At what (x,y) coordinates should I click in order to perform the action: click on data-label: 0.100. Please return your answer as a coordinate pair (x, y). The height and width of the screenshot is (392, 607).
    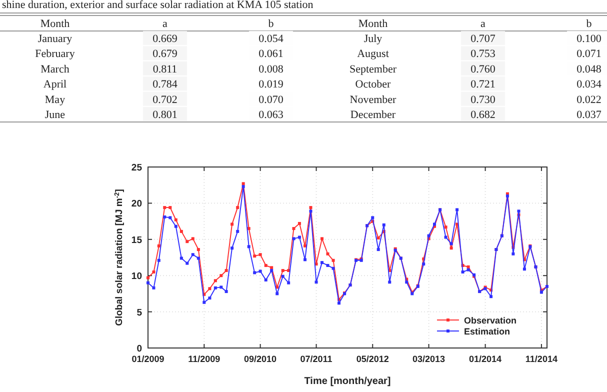
    Looking at the image, I should click on (589, 39).